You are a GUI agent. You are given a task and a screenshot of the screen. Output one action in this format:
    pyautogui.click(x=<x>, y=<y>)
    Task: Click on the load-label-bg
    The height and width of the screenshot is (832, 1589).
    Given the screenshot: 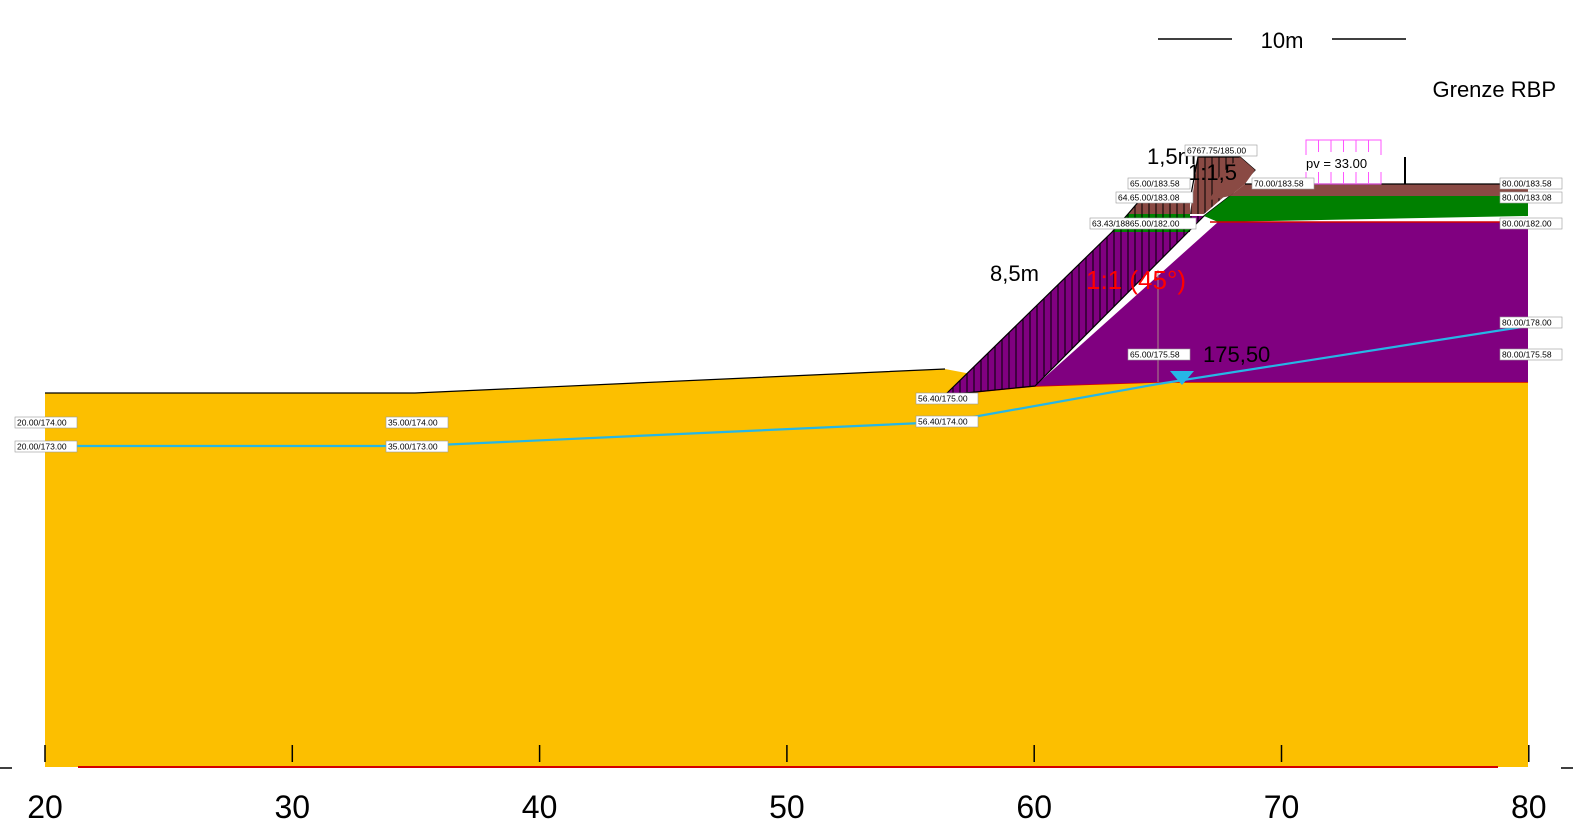 What is the action you would take?
    pyautogui.click(x=1344, y=163)
    